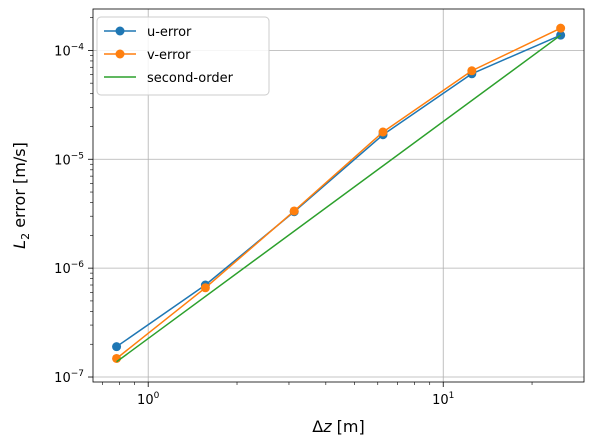  What do you see at coordinates (148, 399) in the screenshot?
I see `x-tick-label: 100` at bounding box center [148, 399].